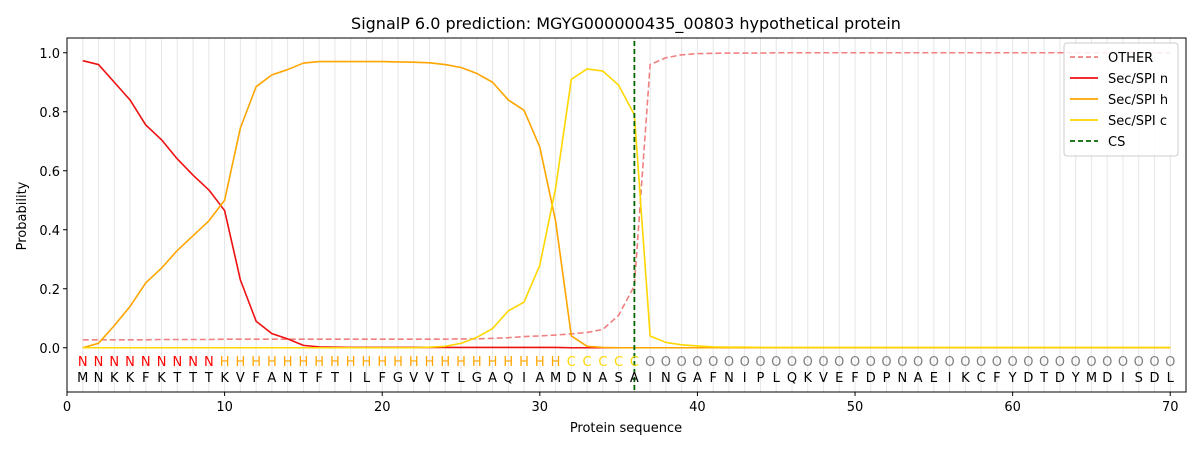  What do you see at coordinates (224, 407) in the screenshot?
I see `x-tick-label: 10` at bounding box center [224, 407].